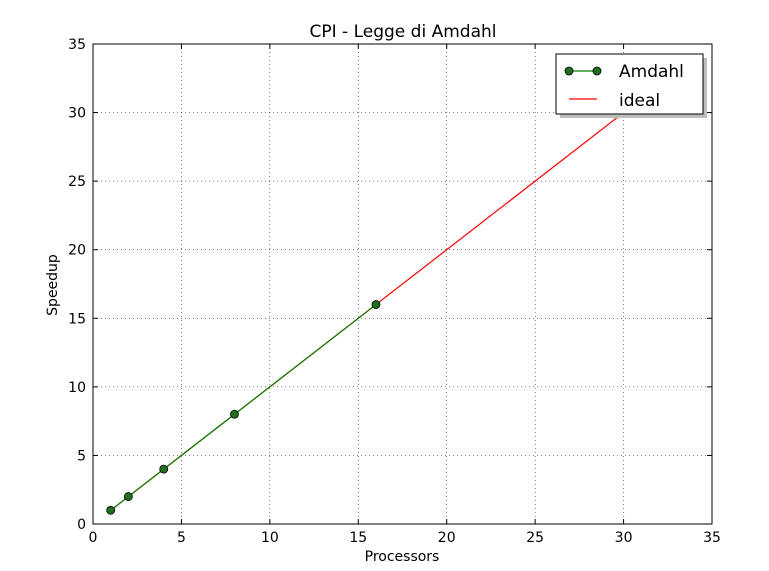 This screenshot has width=769, height=571. What do you see at coordinates (270, 538) in the screenshot?
I see `x-tick-label: 10` at bounding box center [270, 538].